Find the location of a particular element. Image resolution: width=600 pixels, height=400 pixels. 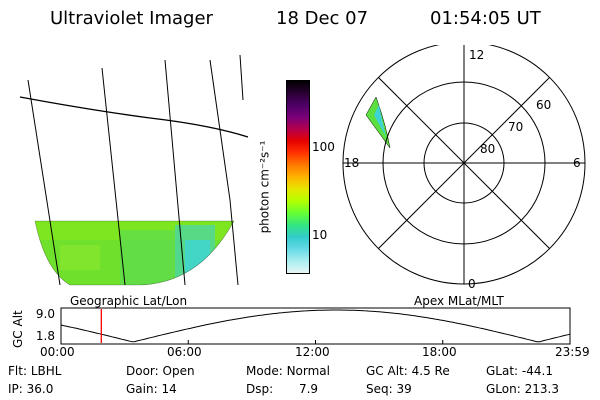

polar-plot-label: Apex MLat/MLT is located at coordinates (459, 301).